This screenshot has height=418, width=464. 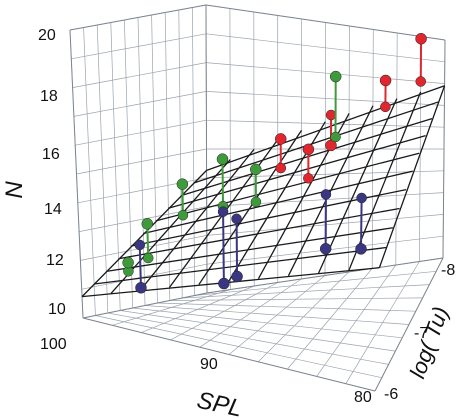 I want to click on z-tick-label: 12, so click(x=55, y=260).